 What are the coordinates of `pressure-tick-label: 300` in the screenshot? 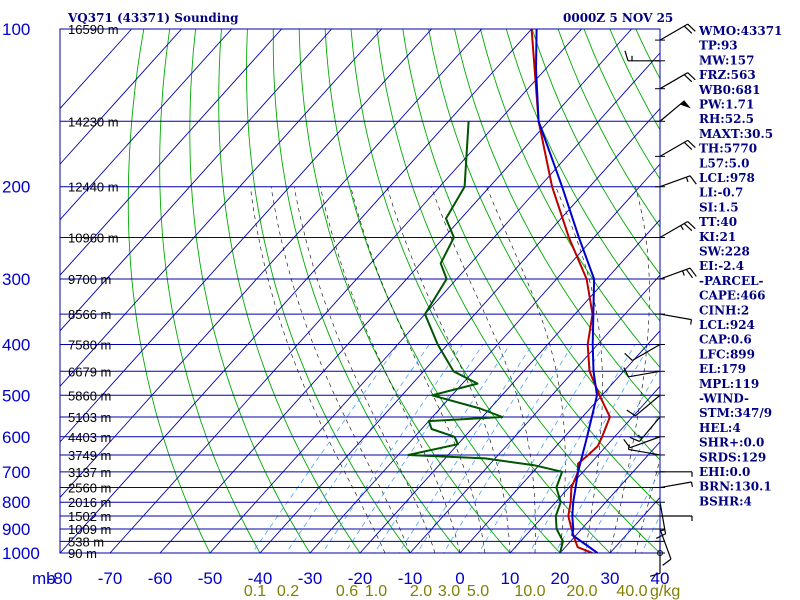 It's located at (16, 279).